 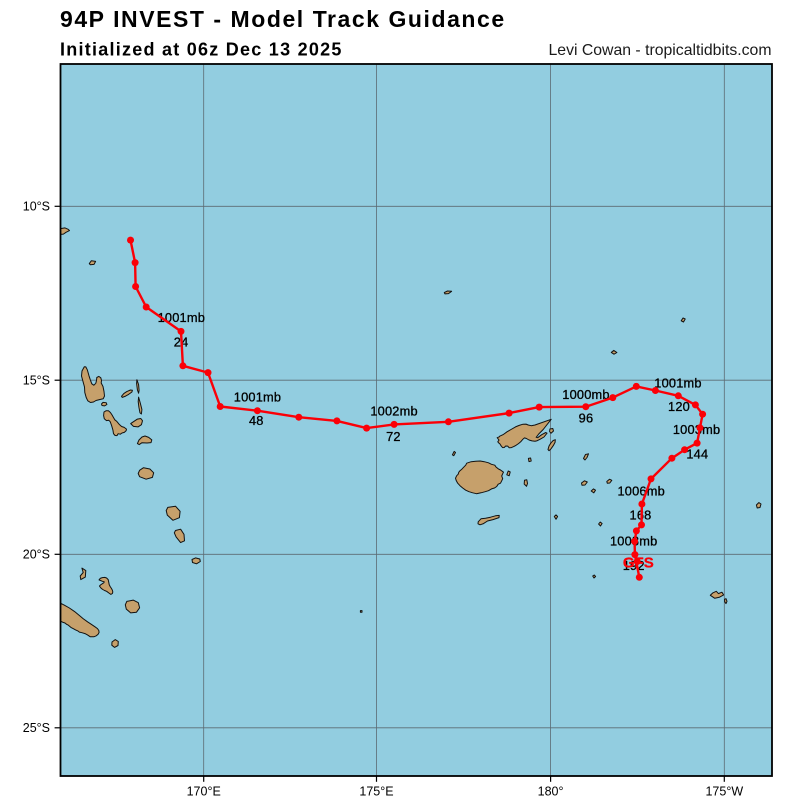 I want to click on svg-text: 20°S, so click(x=36, y=555).